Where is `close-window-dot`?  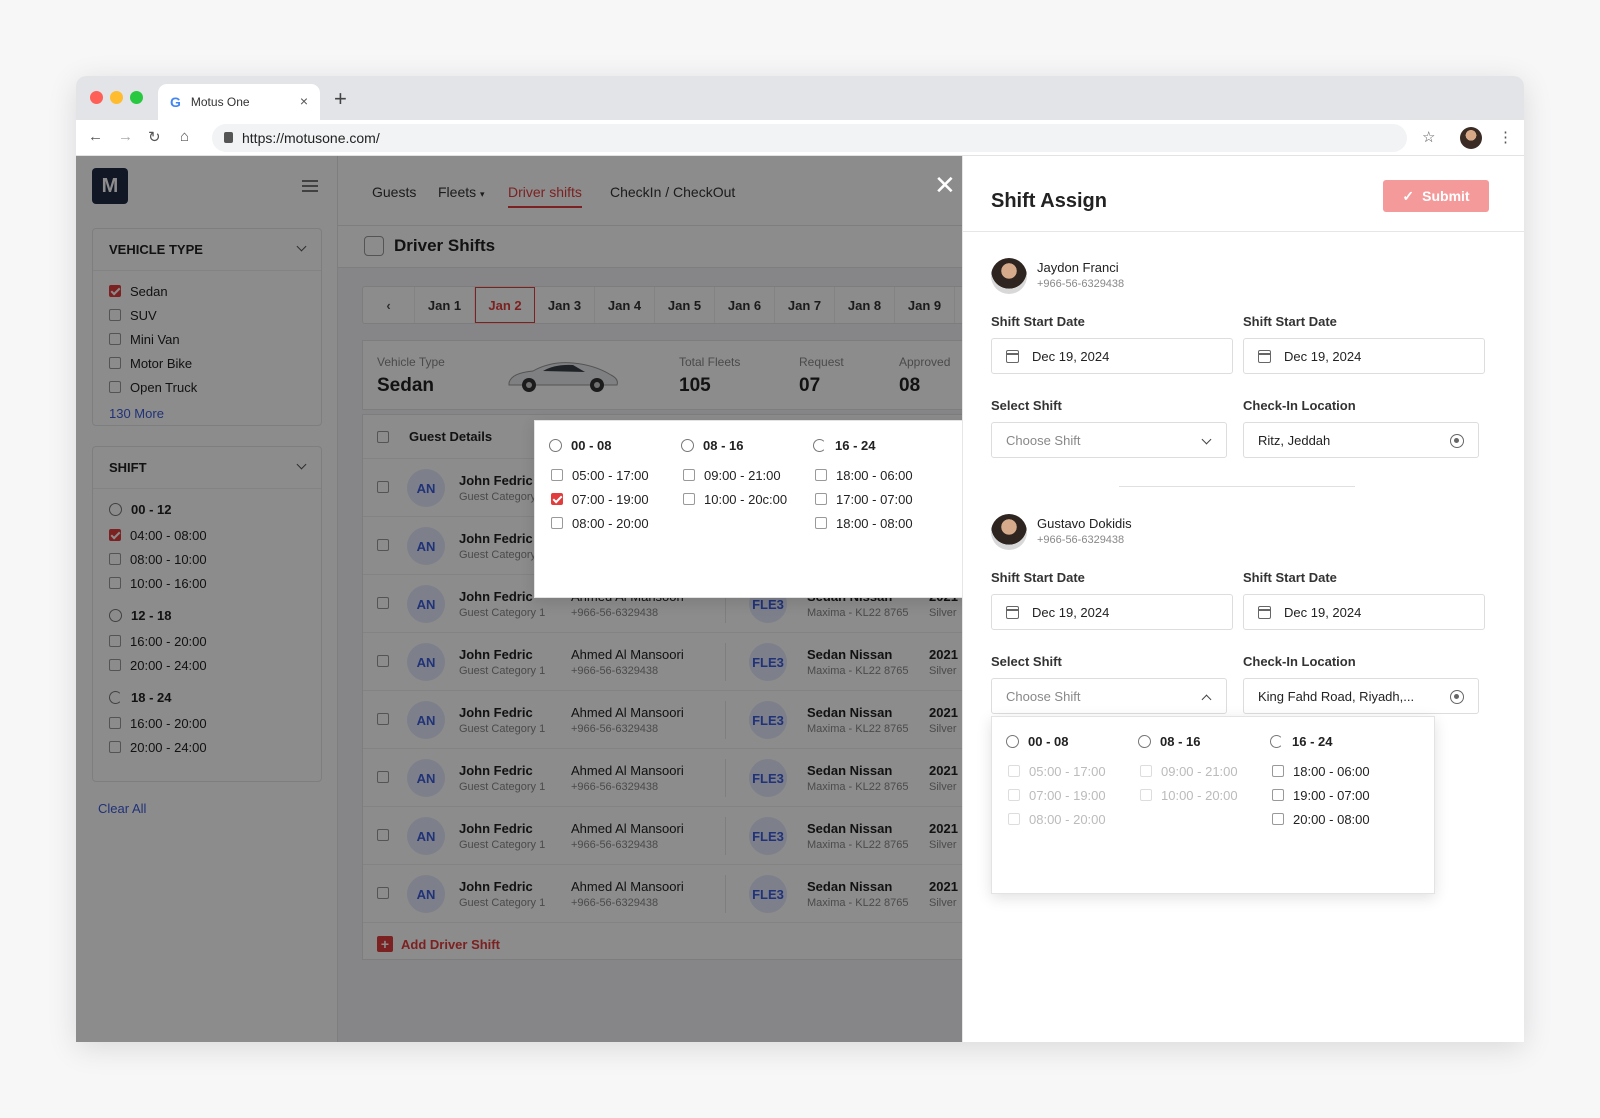
close-window-dot is located at coordinates (96, 97).